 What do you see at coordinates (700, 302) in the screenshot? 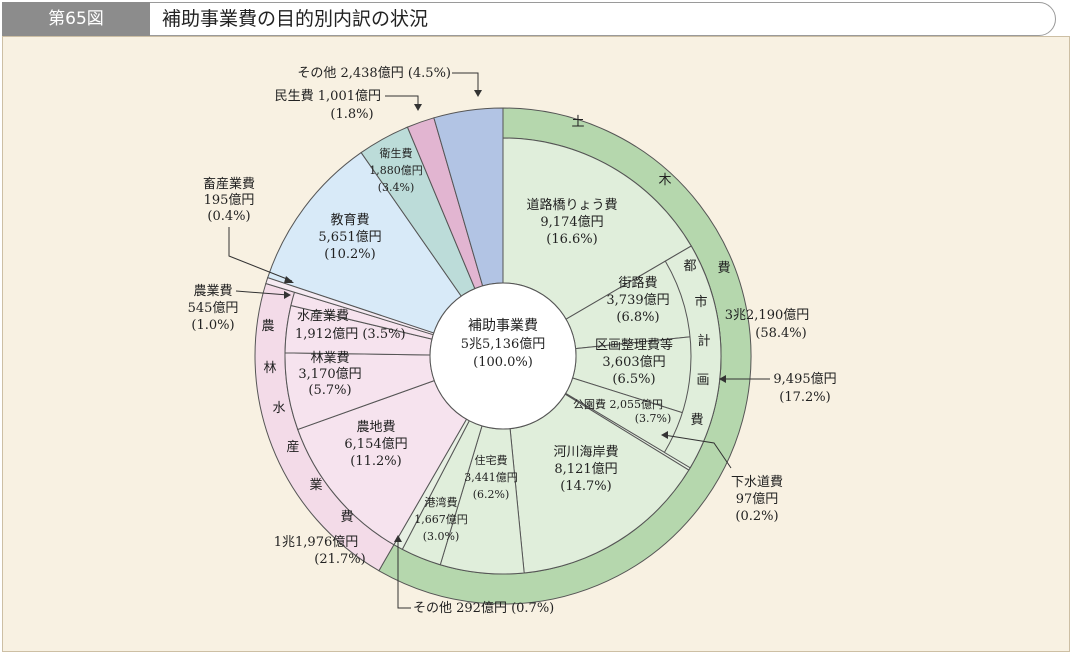
I see `toshi-char-2: 市` at bounding box center [700, 302].